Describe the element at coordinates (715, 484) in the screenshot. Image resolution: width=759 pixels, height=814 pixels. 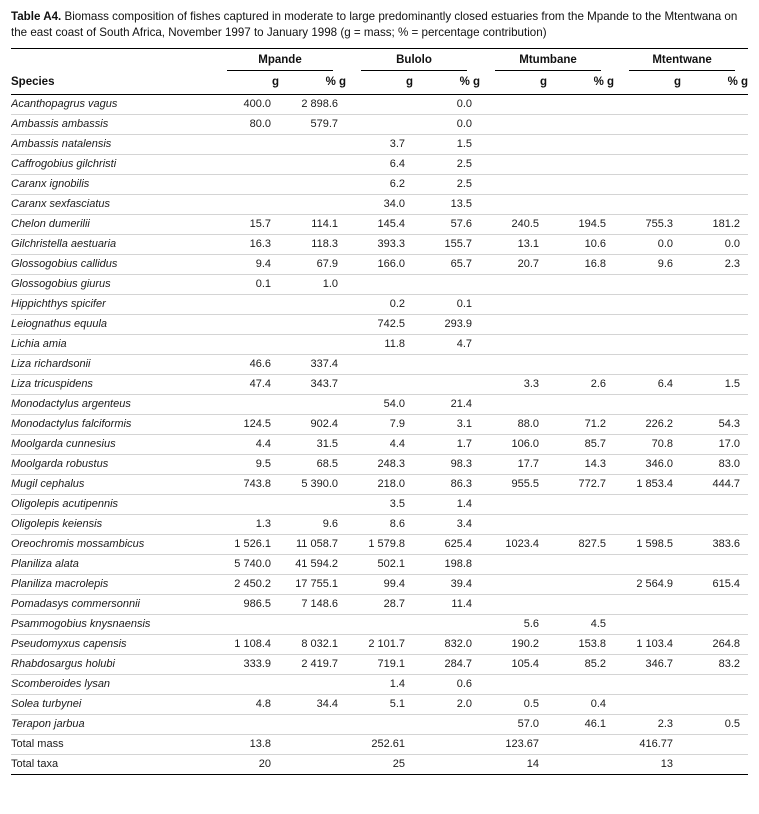
I see `value-cell: 444.7` at that location.